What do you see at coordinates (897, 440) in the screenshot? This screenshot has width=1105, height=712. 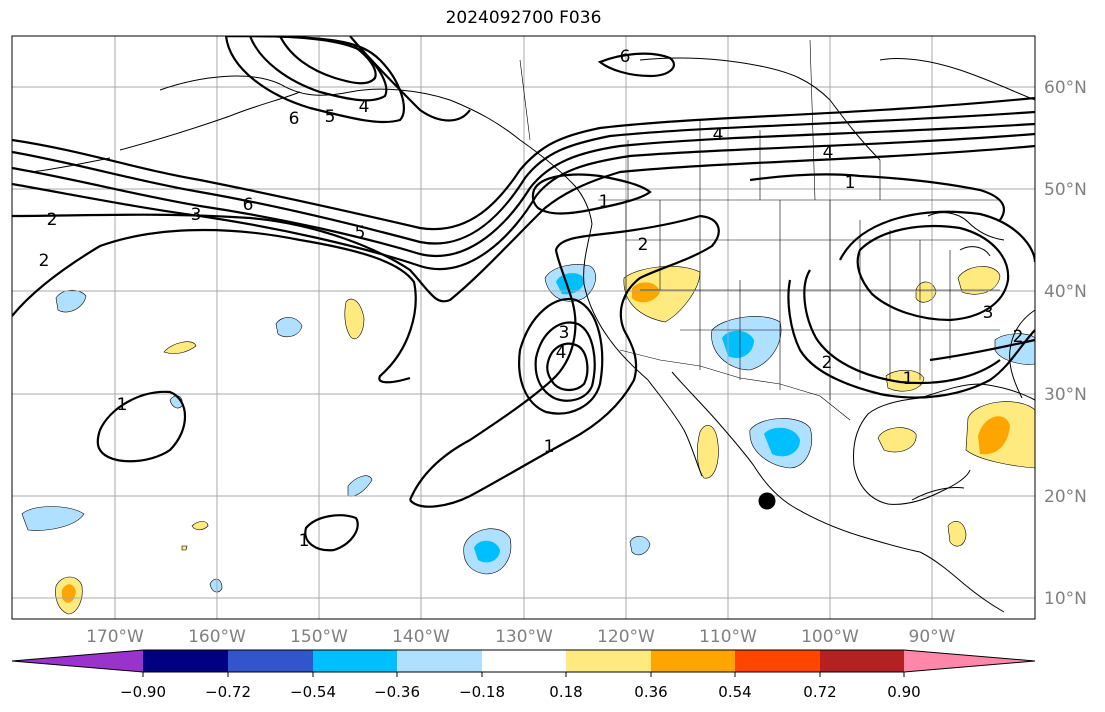 I see `yellow-patch-gulf` at bounding box center [897, 440].